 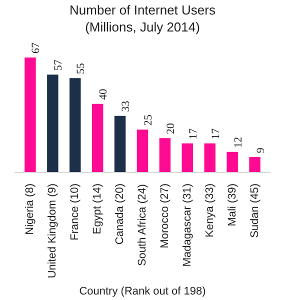 I want to click on x-tick-label: Morocco (27), so click(x=164, y=216).